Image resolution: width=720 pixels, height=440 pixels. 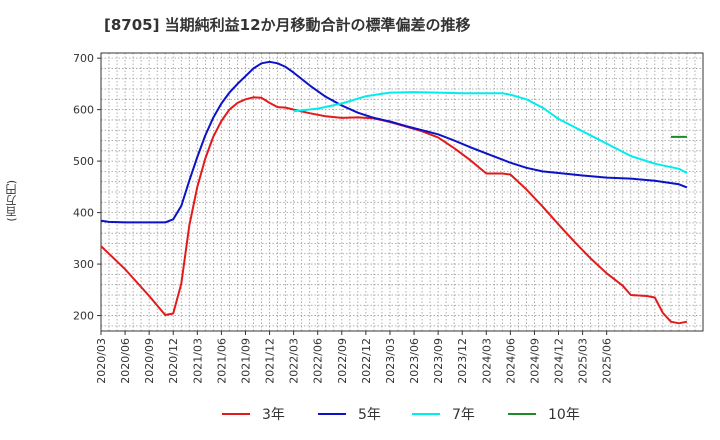 I want to click on x-tick-label: 2020/03, so click(x=101, y=361).